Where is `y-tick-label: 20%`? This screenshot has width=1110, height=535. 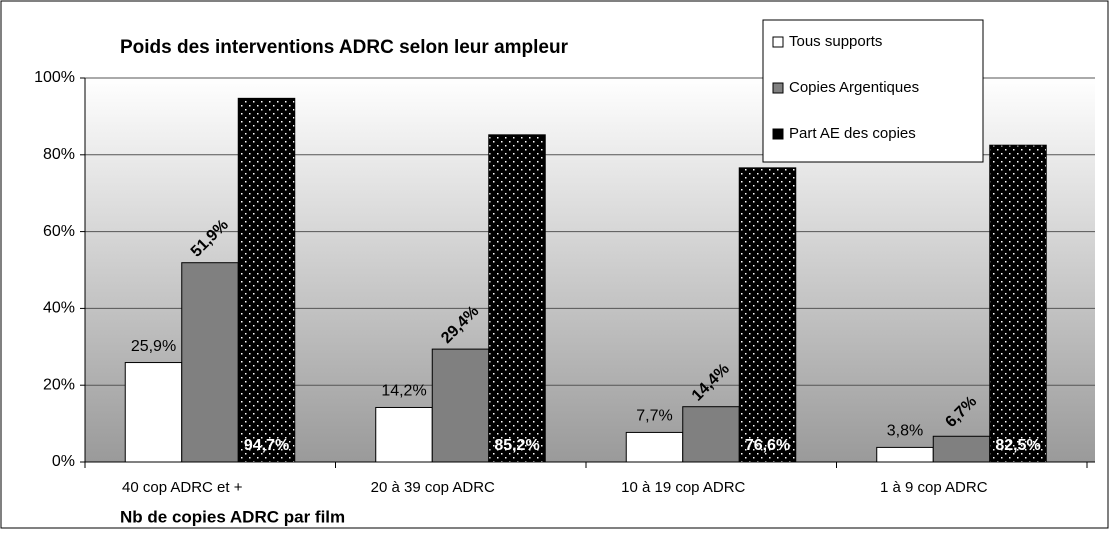
y-tick-label: 20% is located at coordinates (59, 384).